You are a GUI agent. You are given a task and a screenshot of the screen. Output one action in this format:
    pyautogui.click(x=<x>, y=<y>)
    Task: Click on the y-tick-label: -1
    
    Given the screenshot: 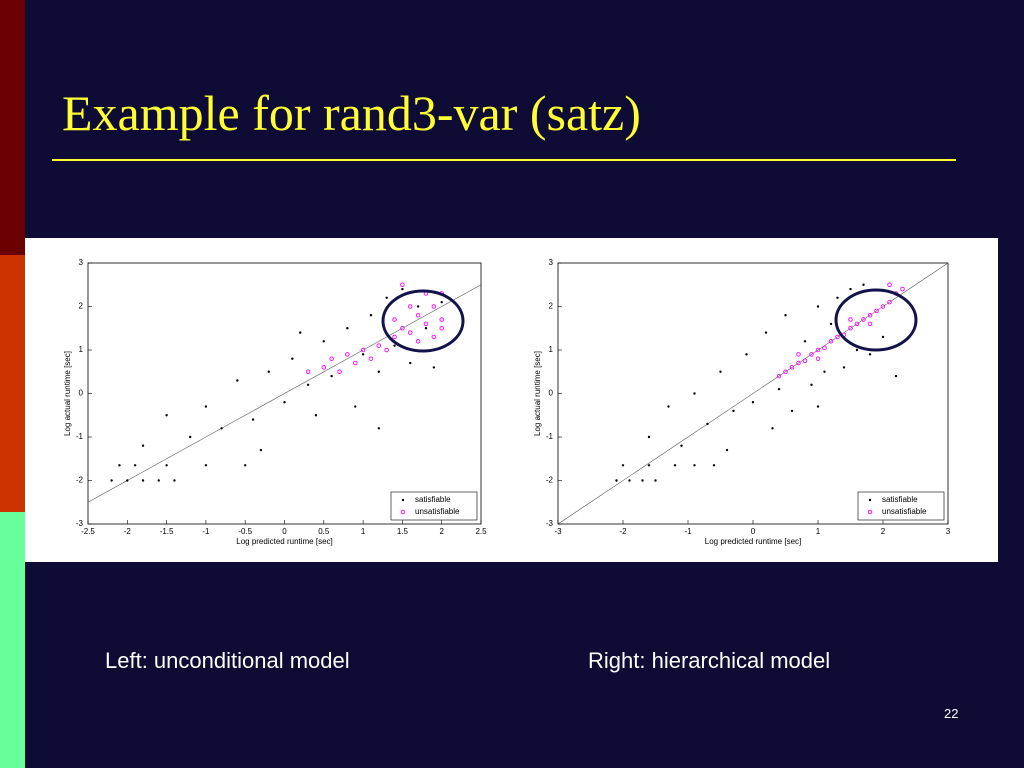 What is the action you would take?
    pyautogui.click(x=80, y=436)
    